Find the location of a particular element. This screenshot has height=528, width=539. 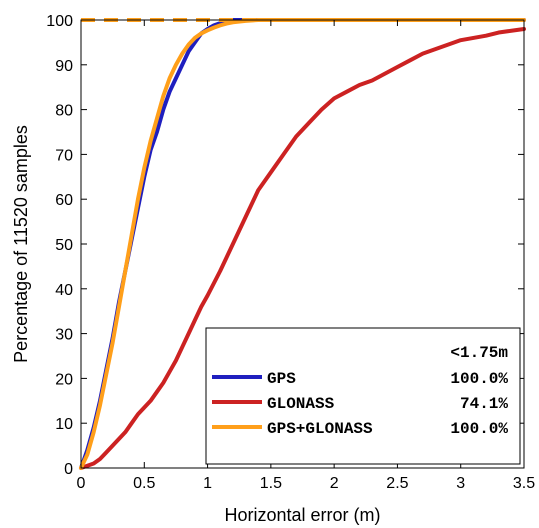

y-axis-label: Percentage of 11520 samples is located at coordinates (21, 244).